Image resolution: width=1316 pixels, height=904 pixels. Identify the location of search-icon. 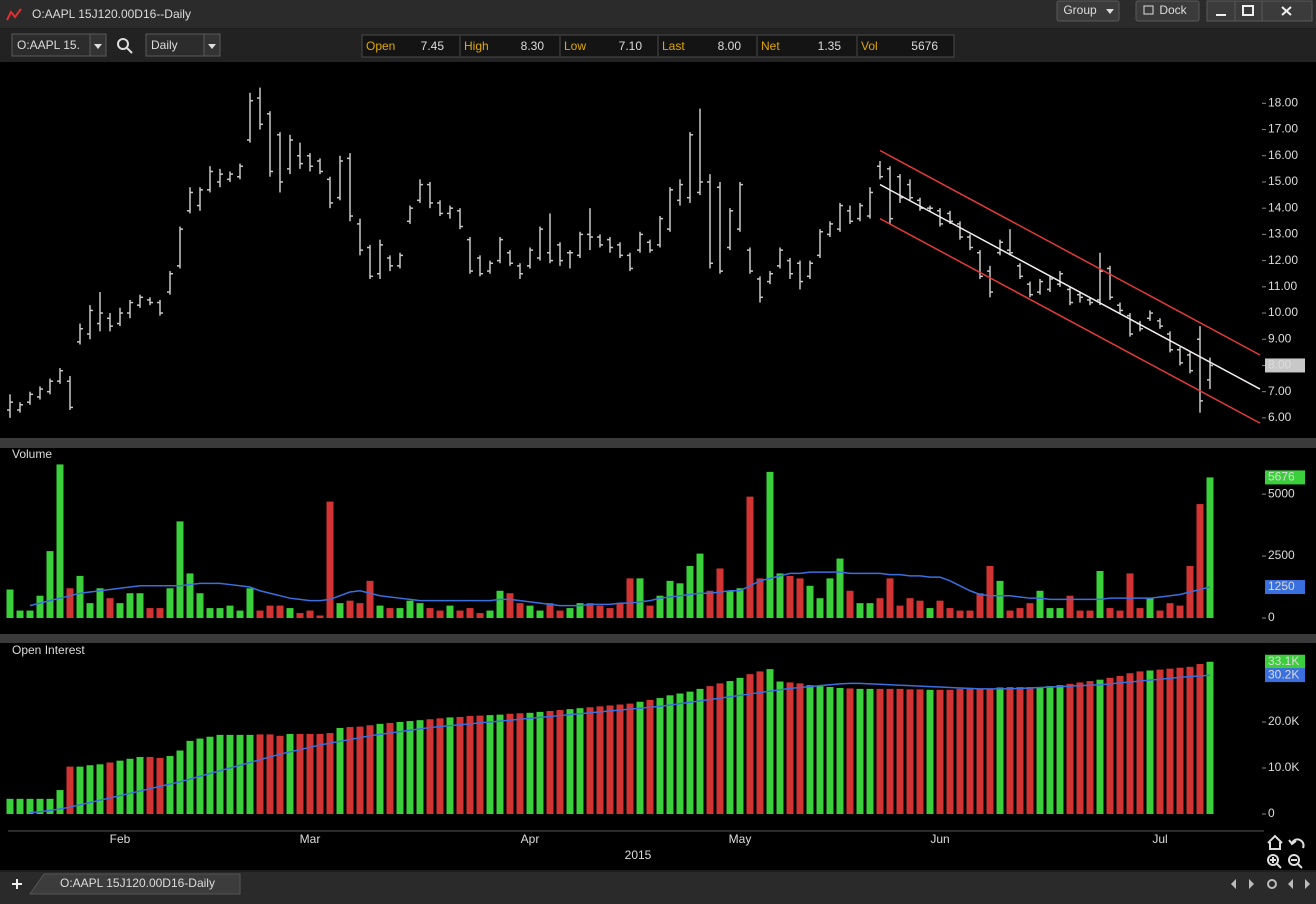
(123, 44).